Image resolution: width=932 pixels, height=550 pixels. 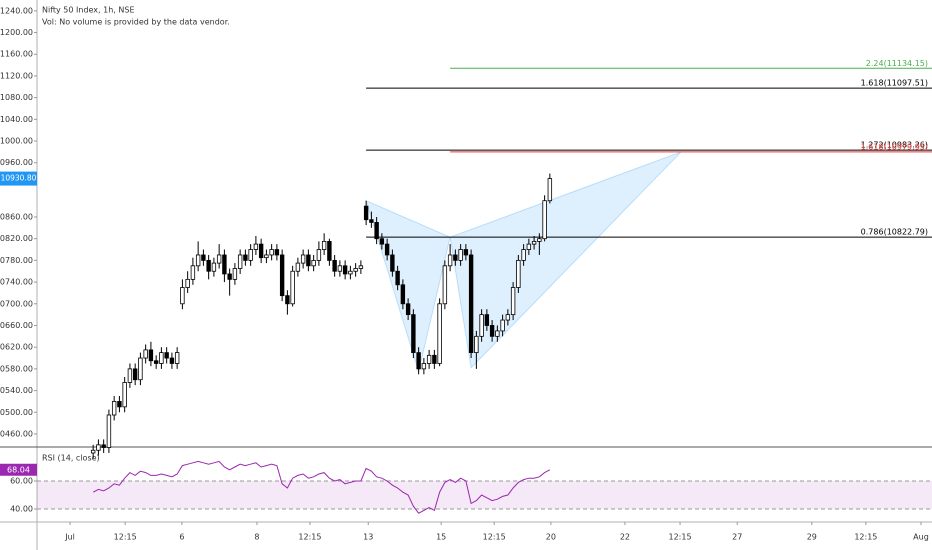 I want to click on y-tick-label: 10960.00, so click(x=16, y=162).